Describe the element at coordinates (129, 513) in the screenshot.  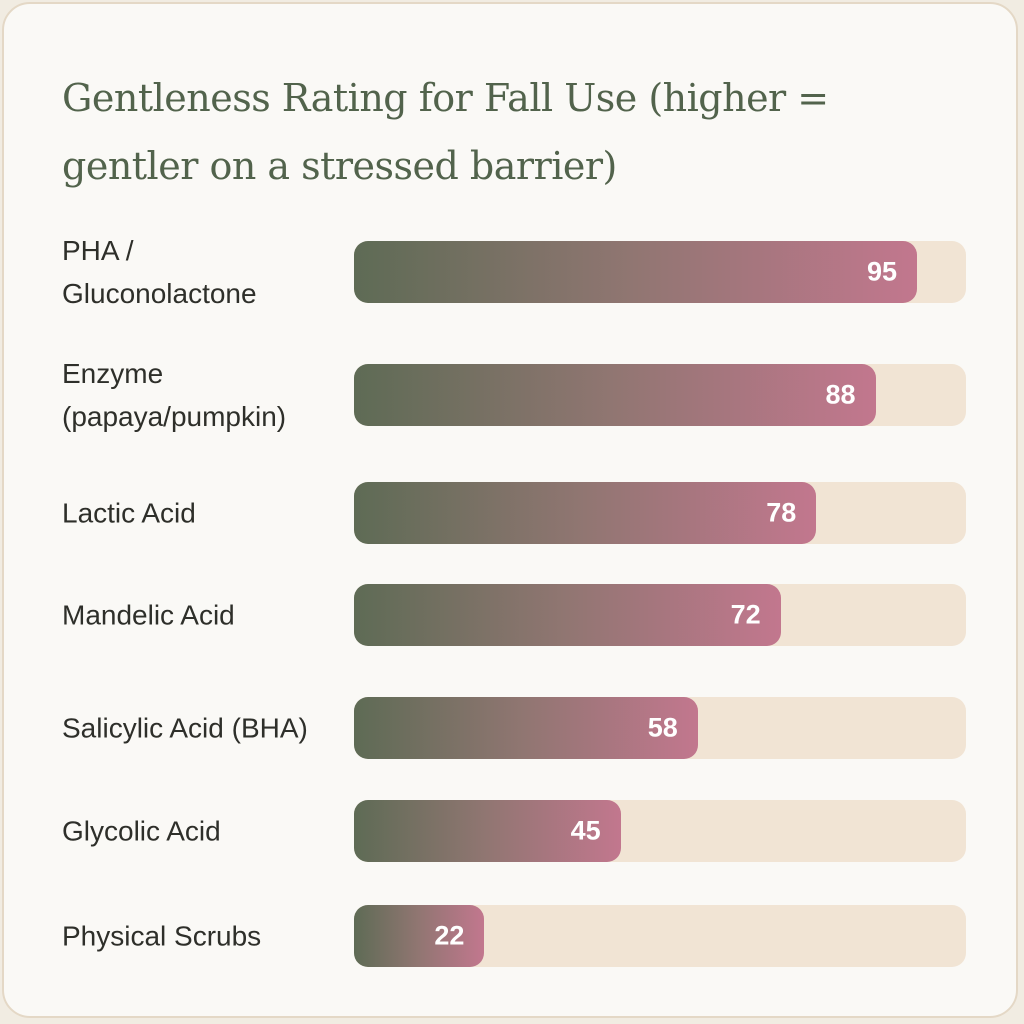
I see `category-label: Lactic Acid` at that location.